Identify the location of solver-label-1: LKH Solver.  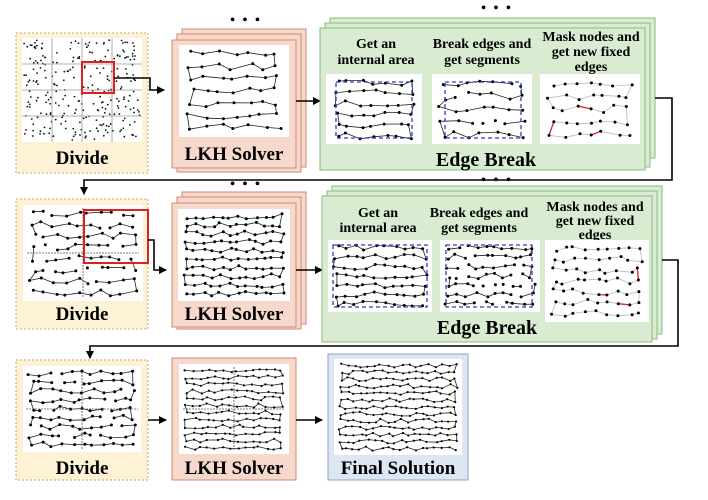
(234, 154).